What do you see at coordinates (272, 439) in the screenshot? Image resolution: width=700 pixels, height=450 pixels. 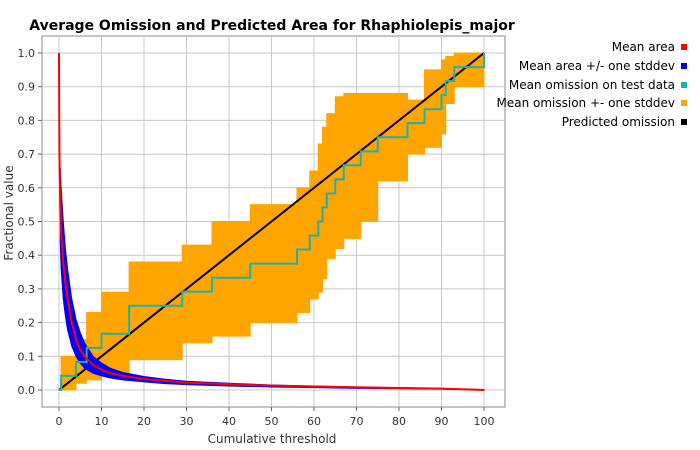 I see `x-axis-label: Cumulative threshold` at bounding box center [272, 439].